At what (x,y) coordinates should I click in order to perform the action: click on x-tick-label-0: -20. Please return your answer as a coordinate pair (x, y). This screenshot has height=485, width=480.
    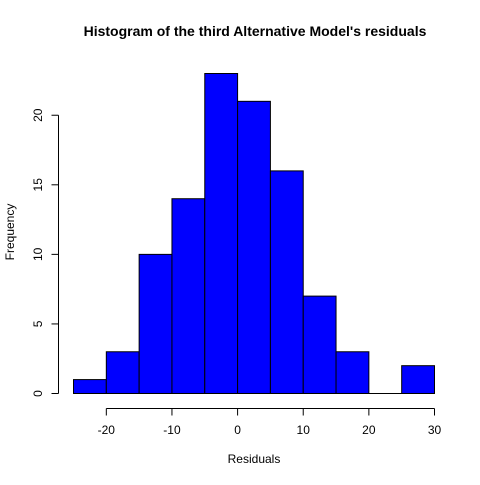
    Looking at the image, I should click on (107, 430).